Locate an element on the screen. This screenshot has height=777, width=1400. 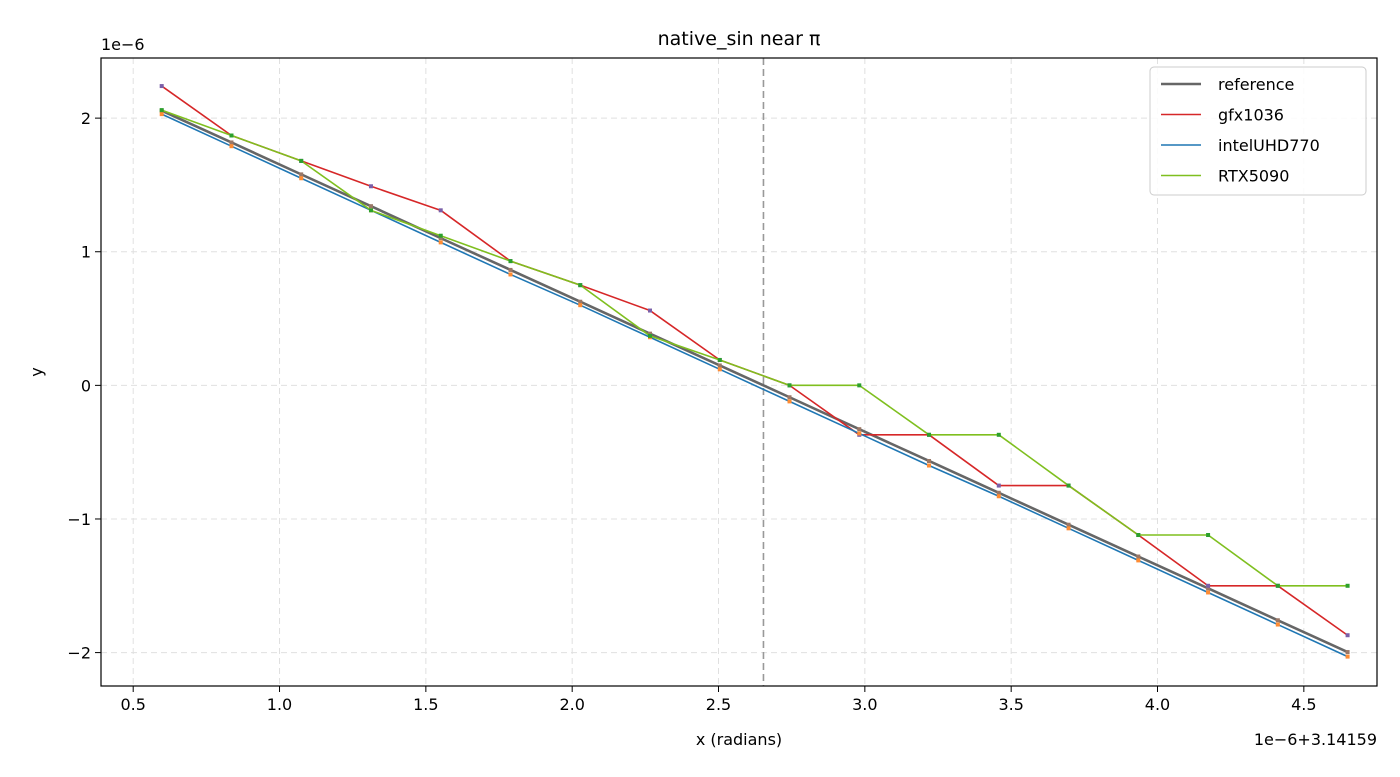
legend: reference gfx1036 intelUHD770 RTX5090 is located at coordinates (1258, 131).